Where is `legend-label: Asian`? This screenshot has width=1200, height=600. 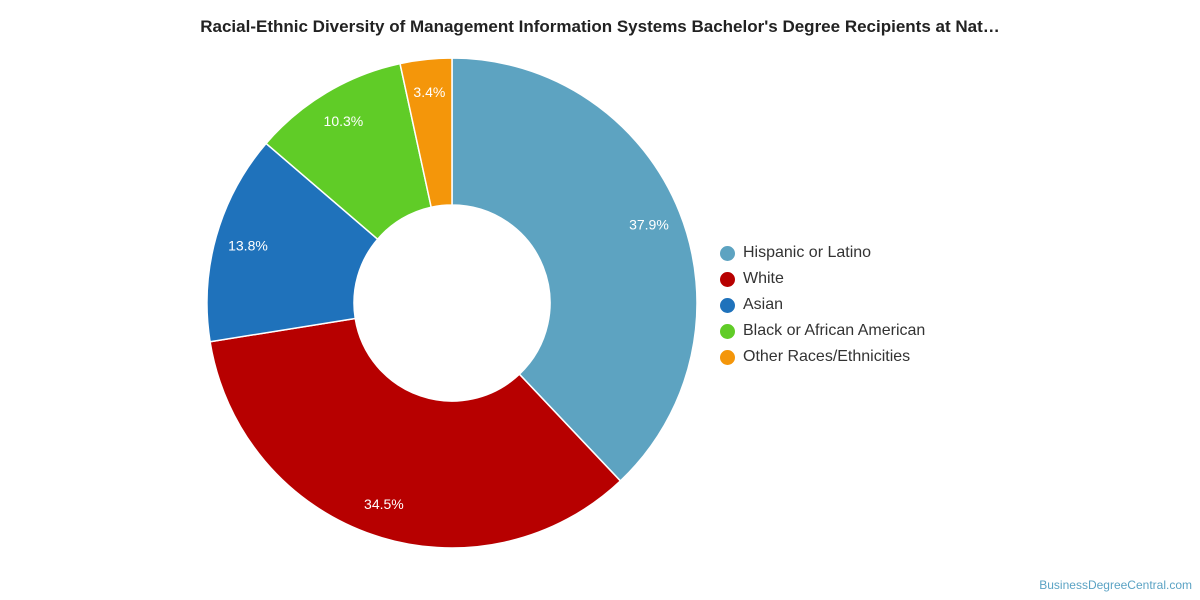 legend-label: Asian is located at coordinates (763, 304).